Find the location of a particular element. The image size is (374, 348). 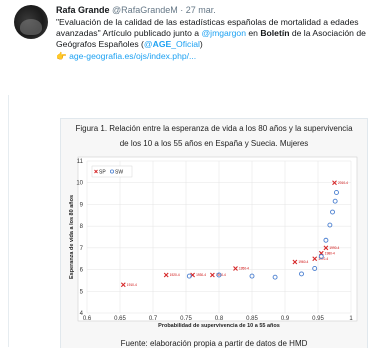

point-label: 1980-4 is located at coordinates (330, 253).